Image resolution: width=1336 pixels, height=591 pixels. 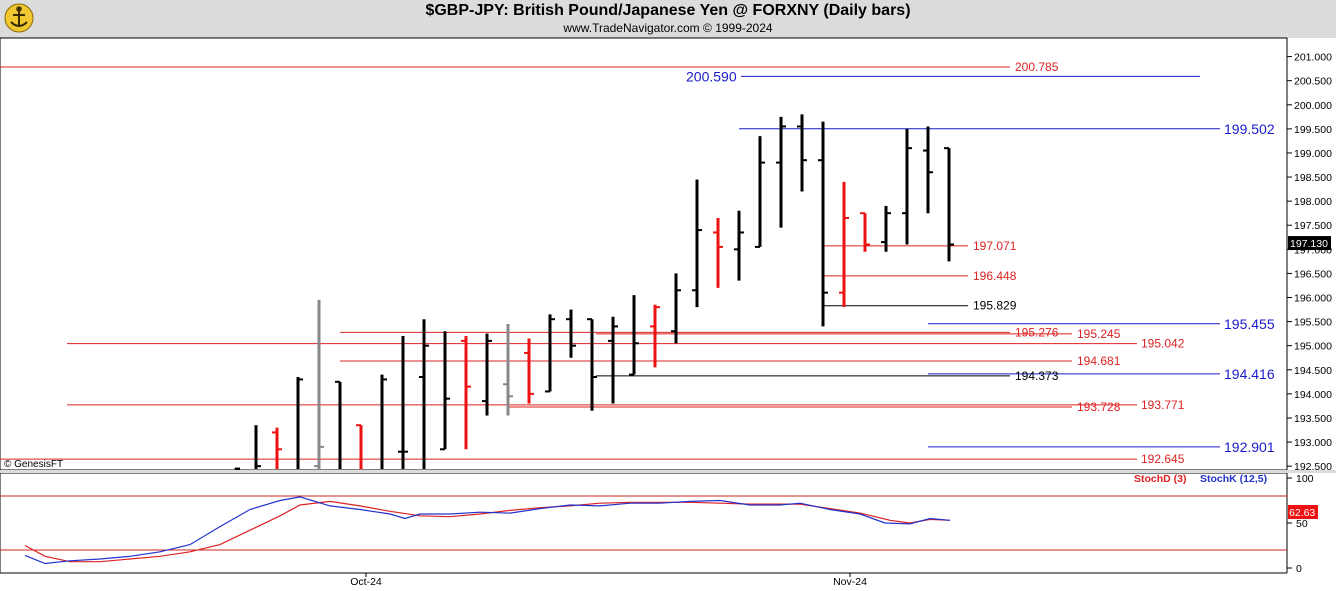 What do you see at coordinates (1249, 324) in the screenshot?
I see `level-label: 195.455` at bounding box center [1249, 324].